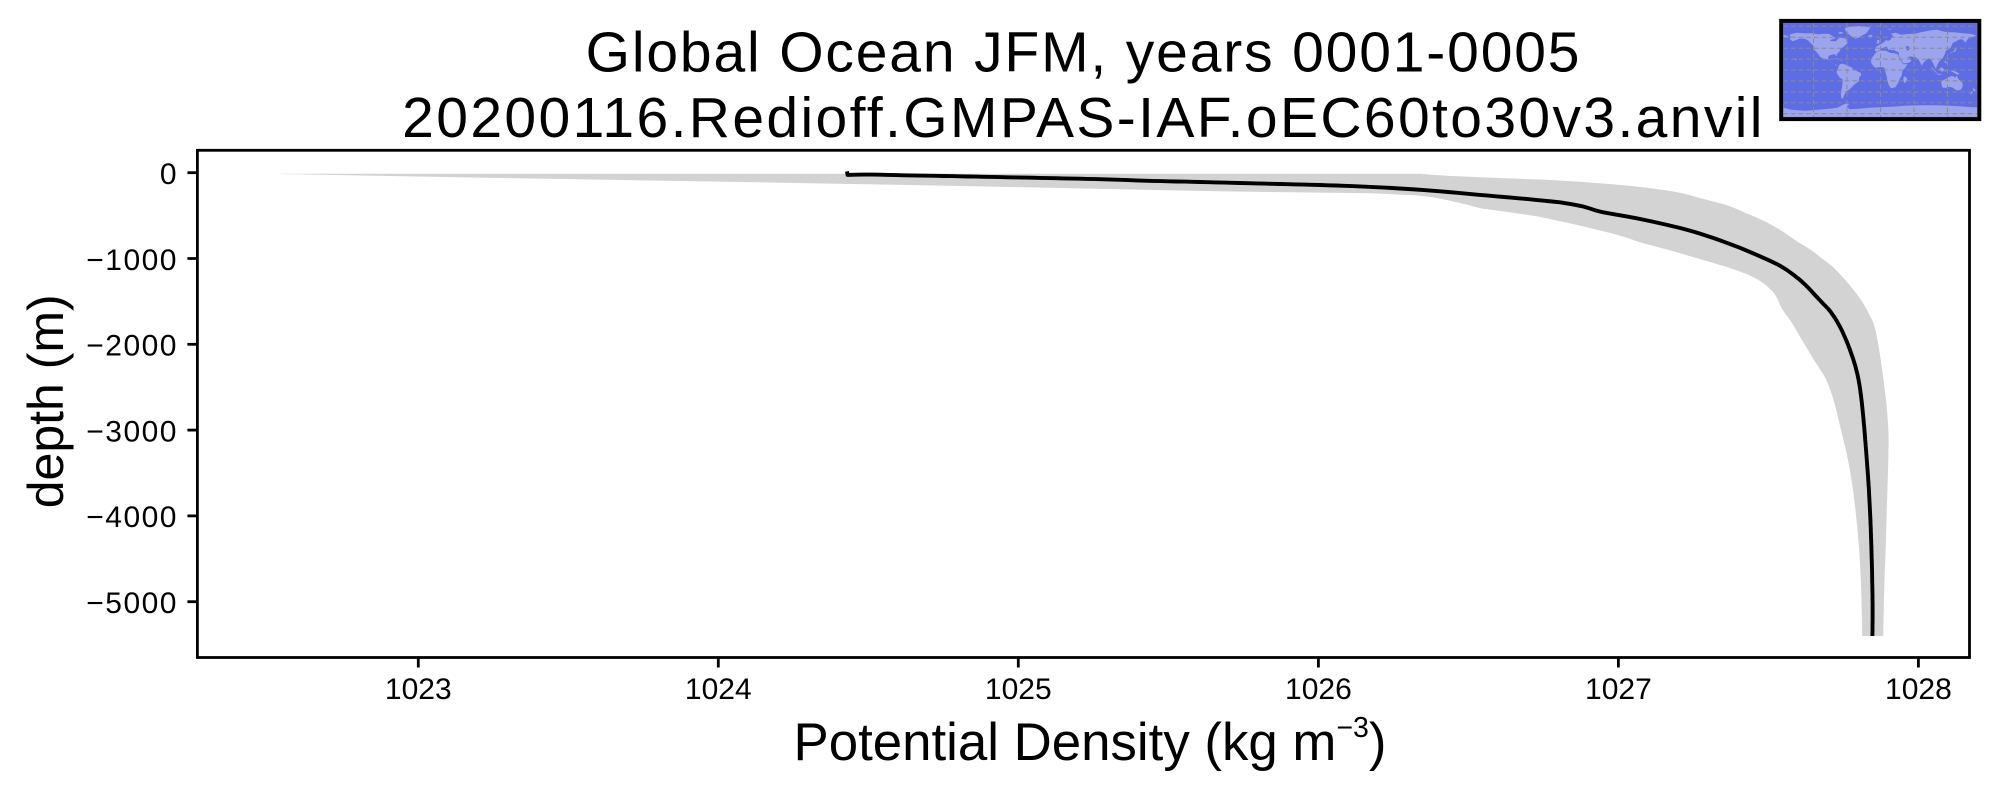 Image resolution: width=2000 pixels, height=805 pixels. What do you see at coordinates (1318, 689) in the screenshot?
I see `svg-text: 1026` at bounding box center [1318, 689].